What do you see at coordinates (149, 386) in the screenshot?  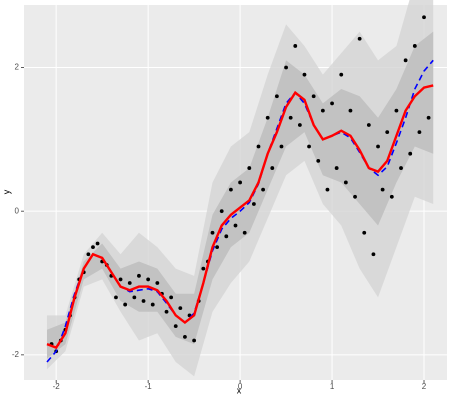 I see `x-tick-label: -1` at bounding box center [149, 386].